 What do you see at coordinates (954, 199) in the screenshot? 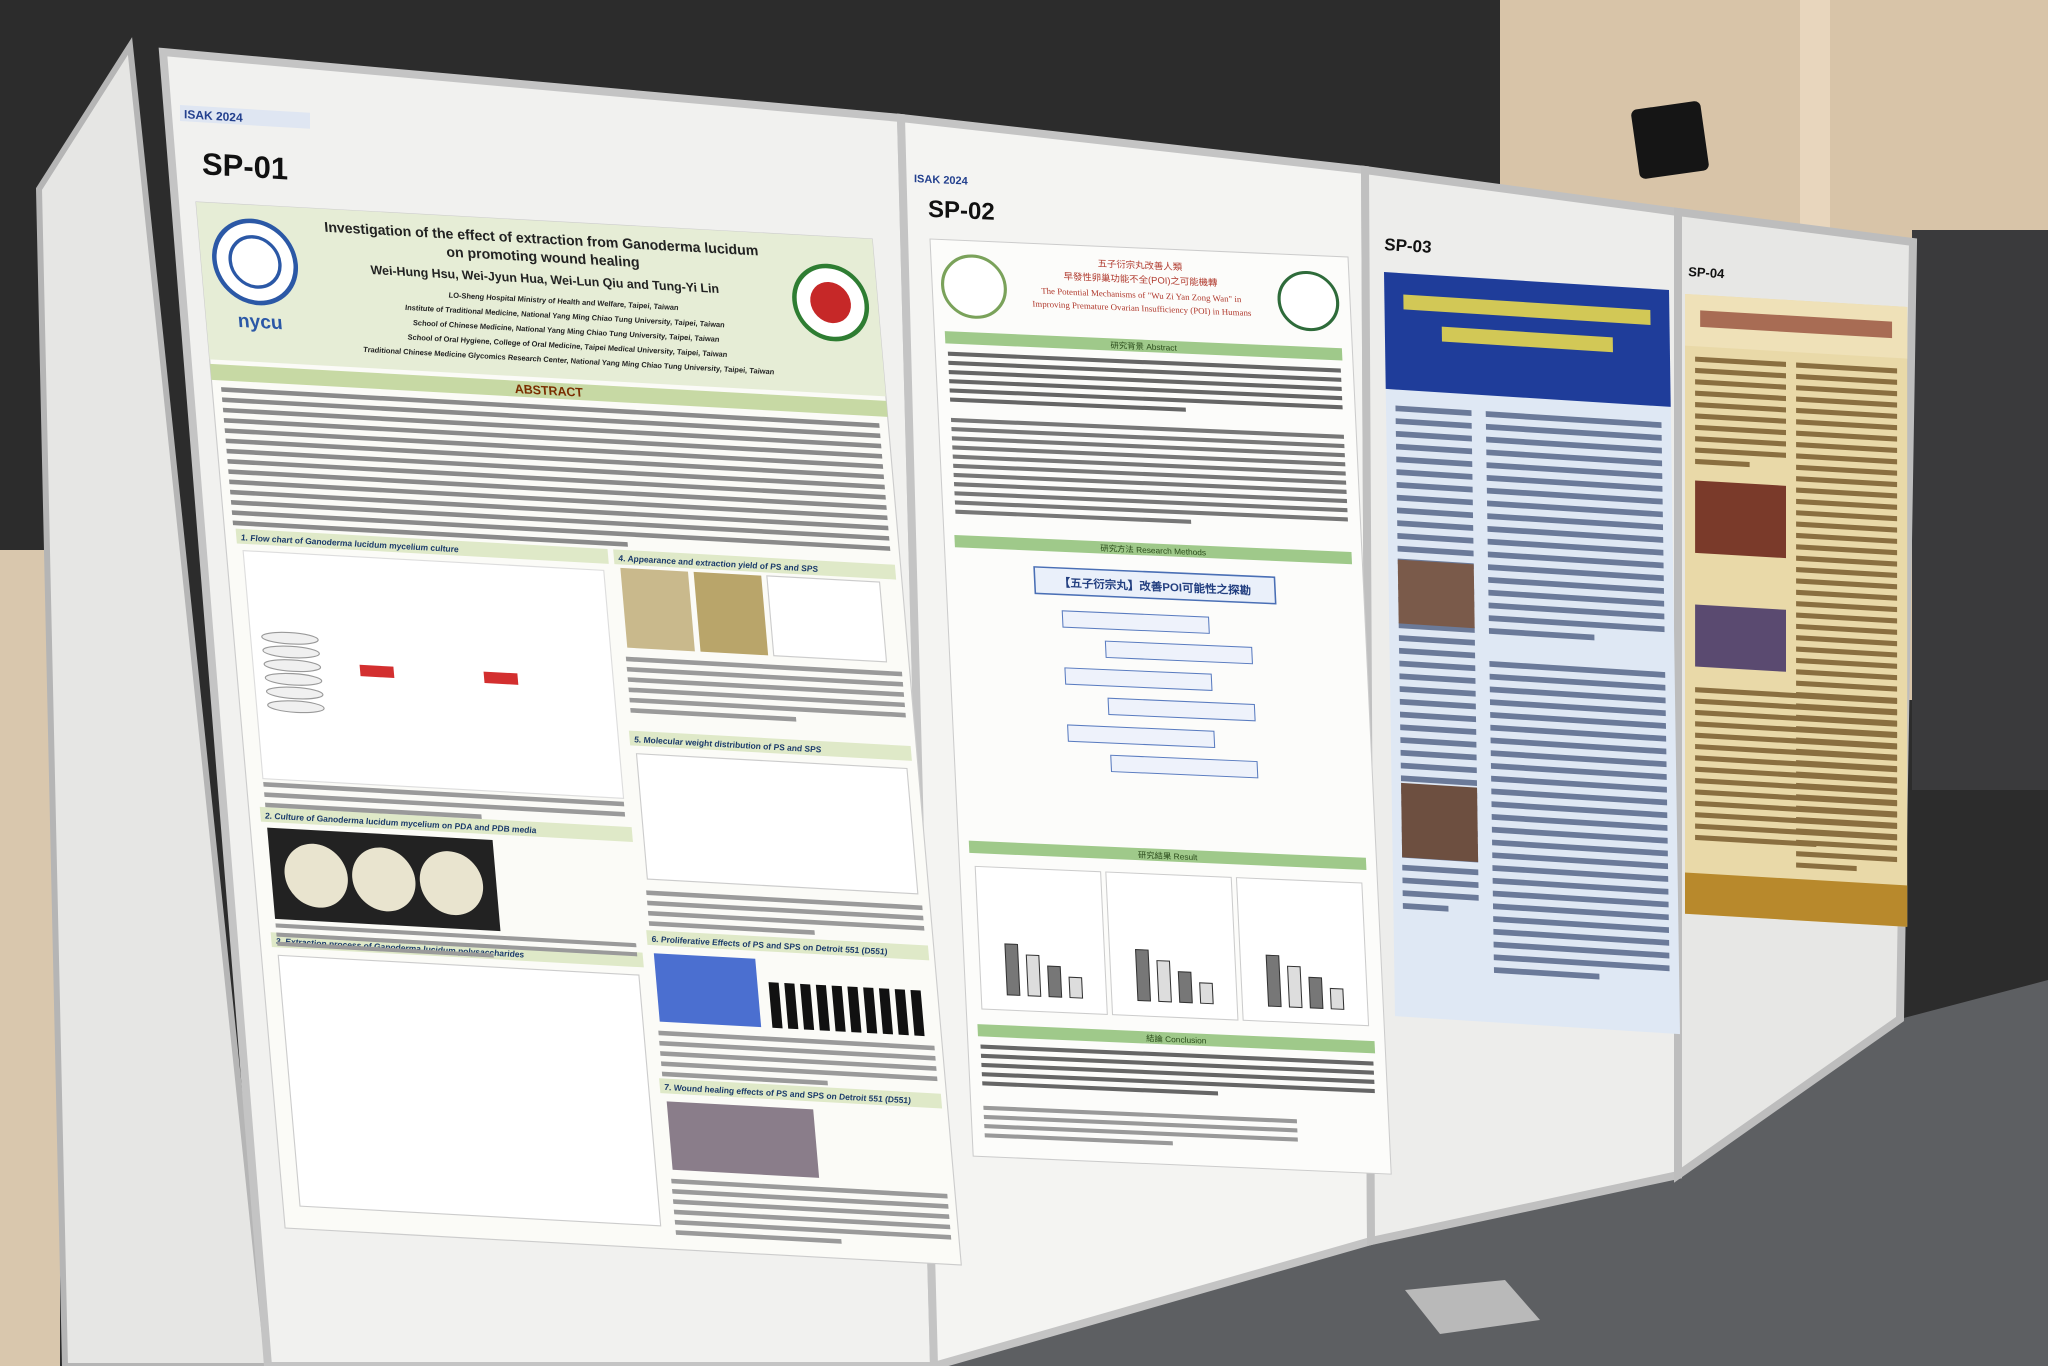
I see `booth-2-label: ISAK 2024 SP-02` at bounding box center [954, 199].